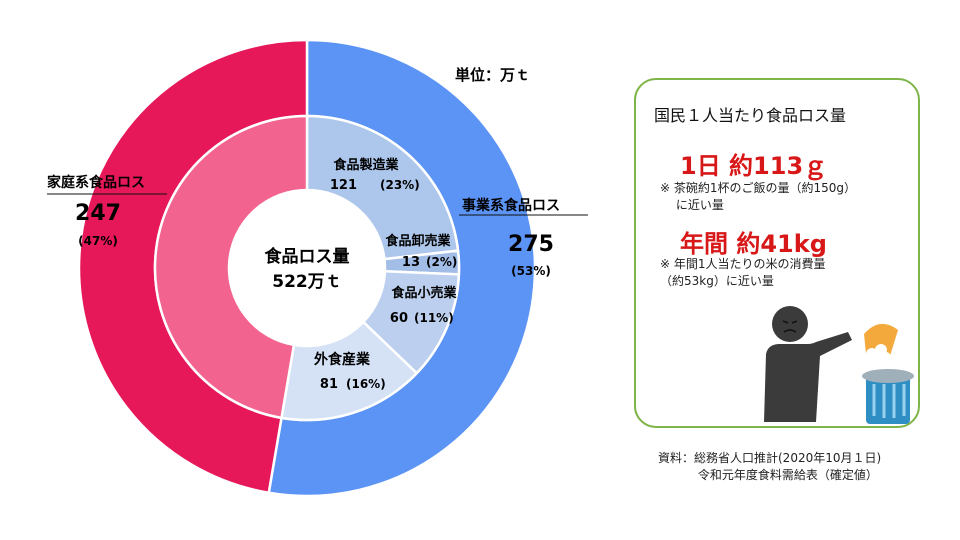  What do you see at coordinates (98, 213) in the screenshot?
I see `household-label-value: 247` at bounding box center [98, 213].